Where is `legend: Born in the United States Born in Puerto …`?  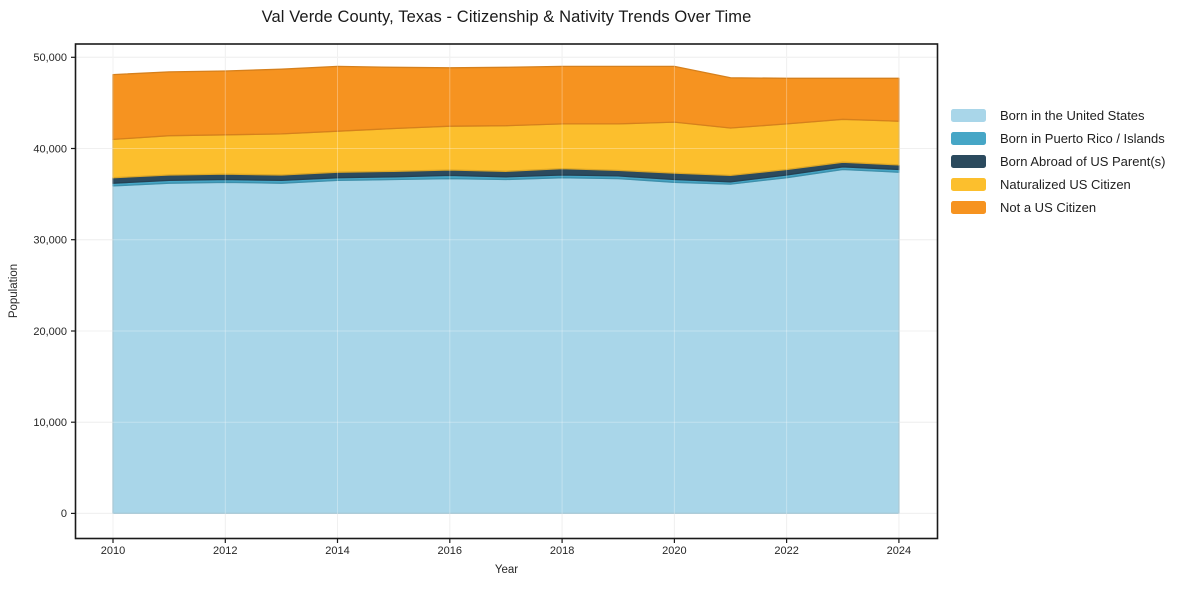
legend: Born in the United States Born in Puerto … is located at coordinates (1058, 161).